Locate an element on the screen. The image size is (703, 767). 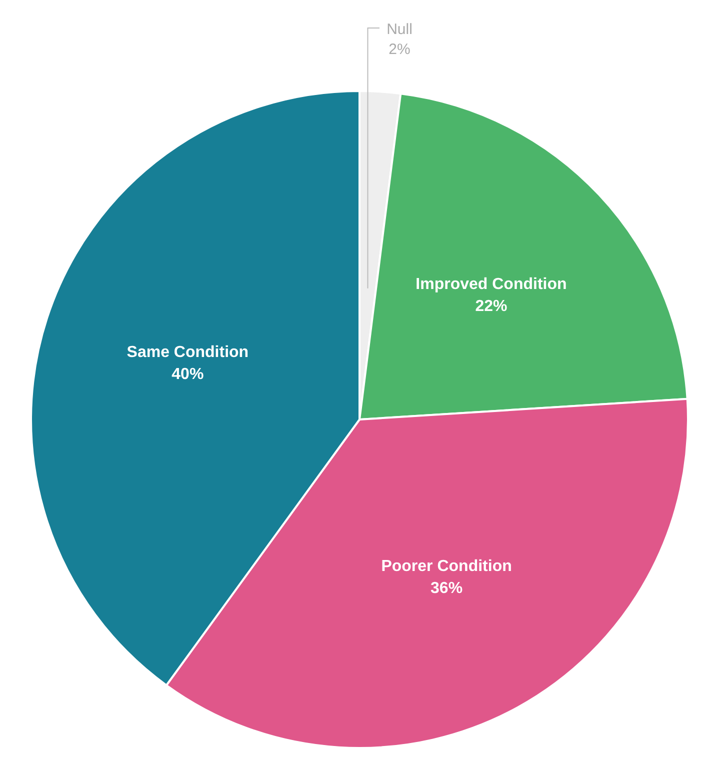
slice-label: Poorer Condition is located at coordinates (446, 567).